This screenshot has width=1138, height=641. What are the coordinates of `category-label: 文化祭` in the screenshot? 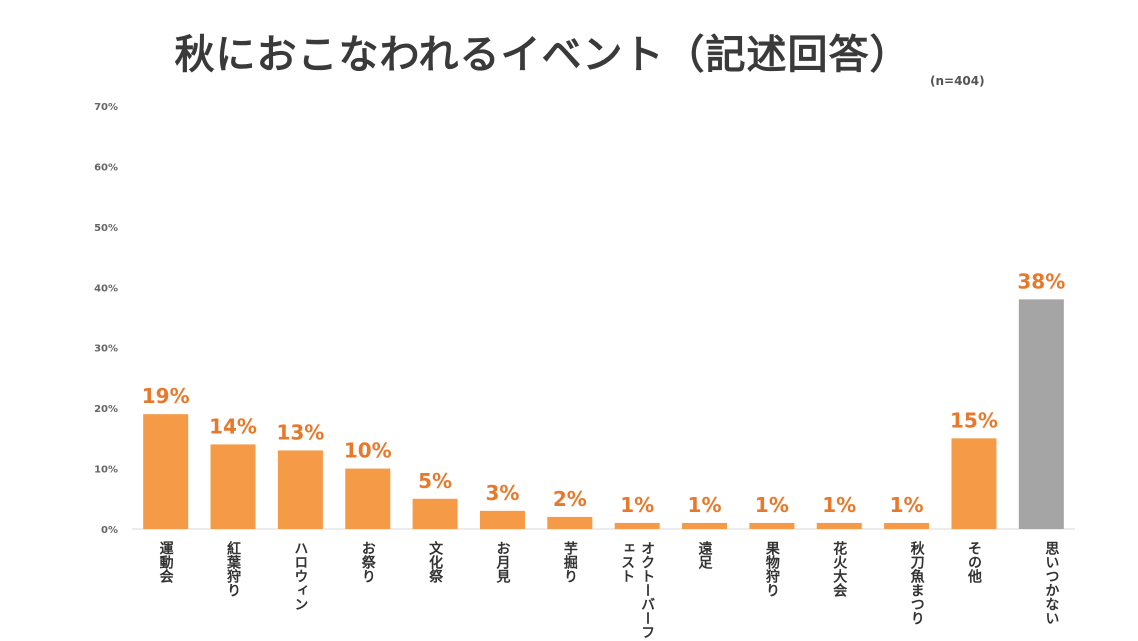 It's located at (435, 562).